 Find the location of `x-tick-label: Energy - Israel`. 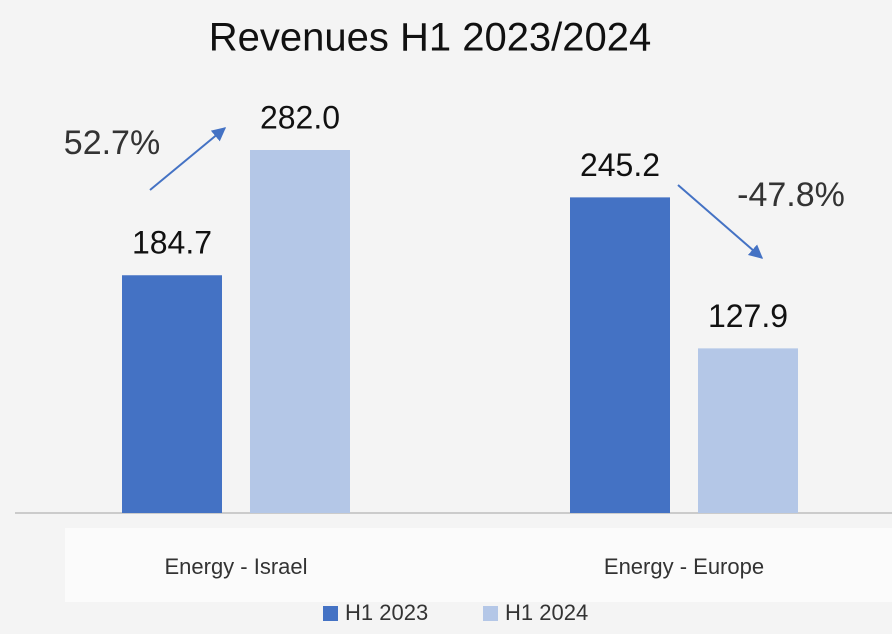

x-tick-label: Energy - Israel is located at coordinates (235, 566).